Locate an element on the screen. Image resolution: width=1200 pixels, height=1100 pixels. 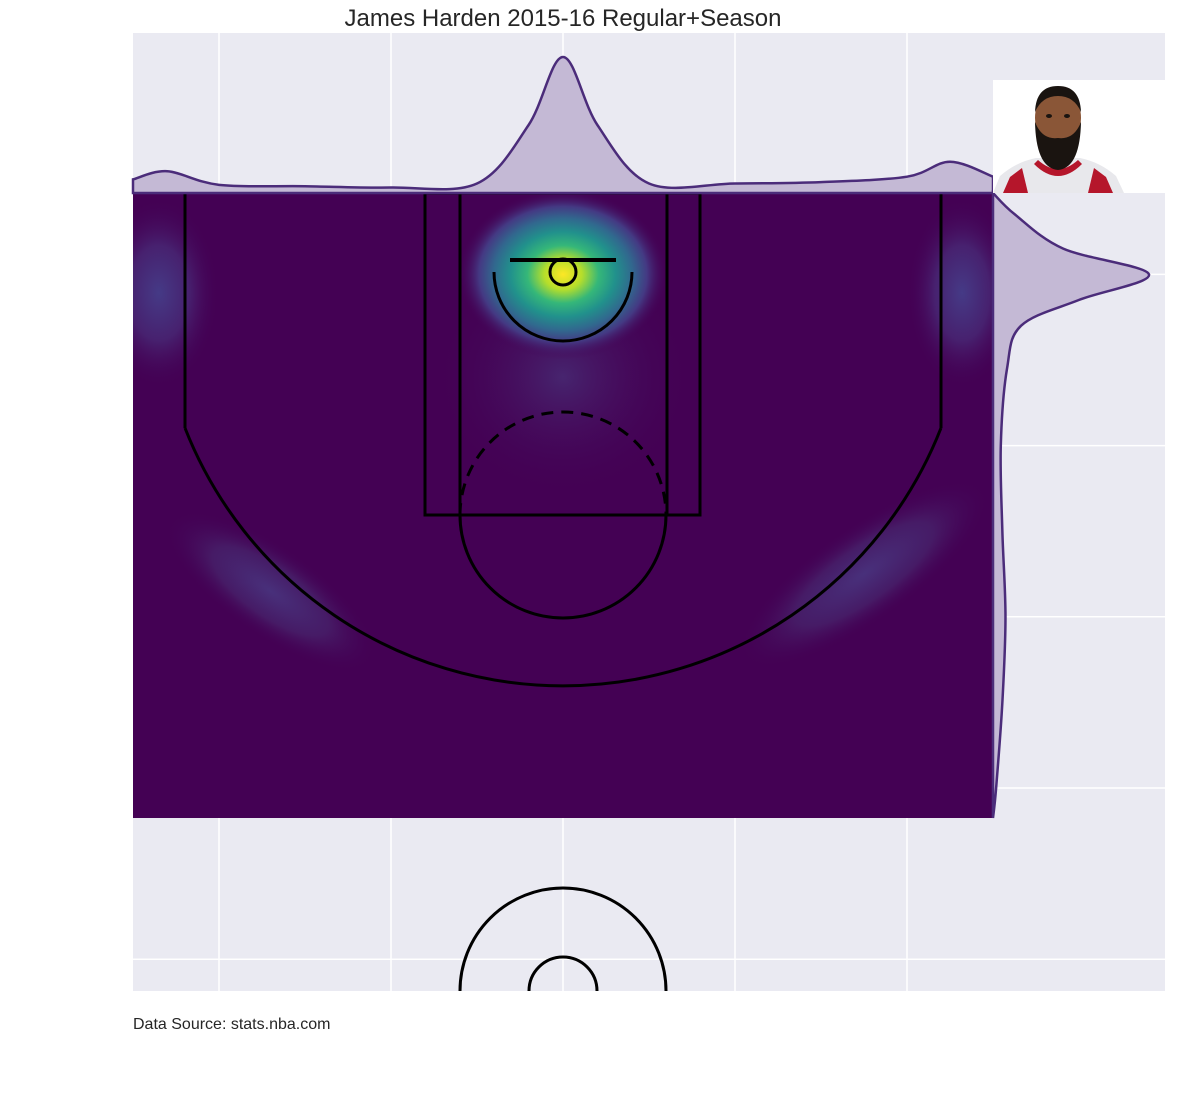
density-hotspot-right-corner-three is located at coordinates (950, 292).